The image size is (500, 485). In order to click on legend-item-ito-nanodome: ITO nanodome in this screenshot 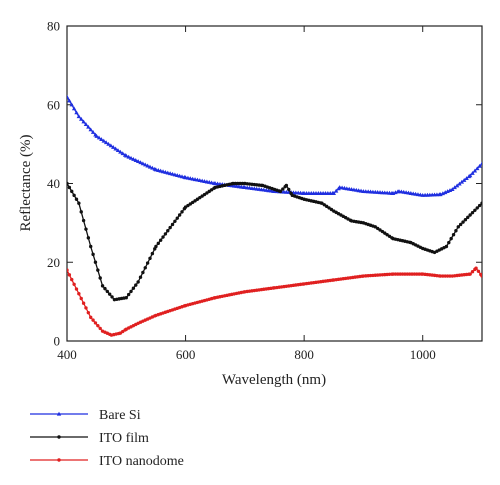, I will do `click(107, 461)`.